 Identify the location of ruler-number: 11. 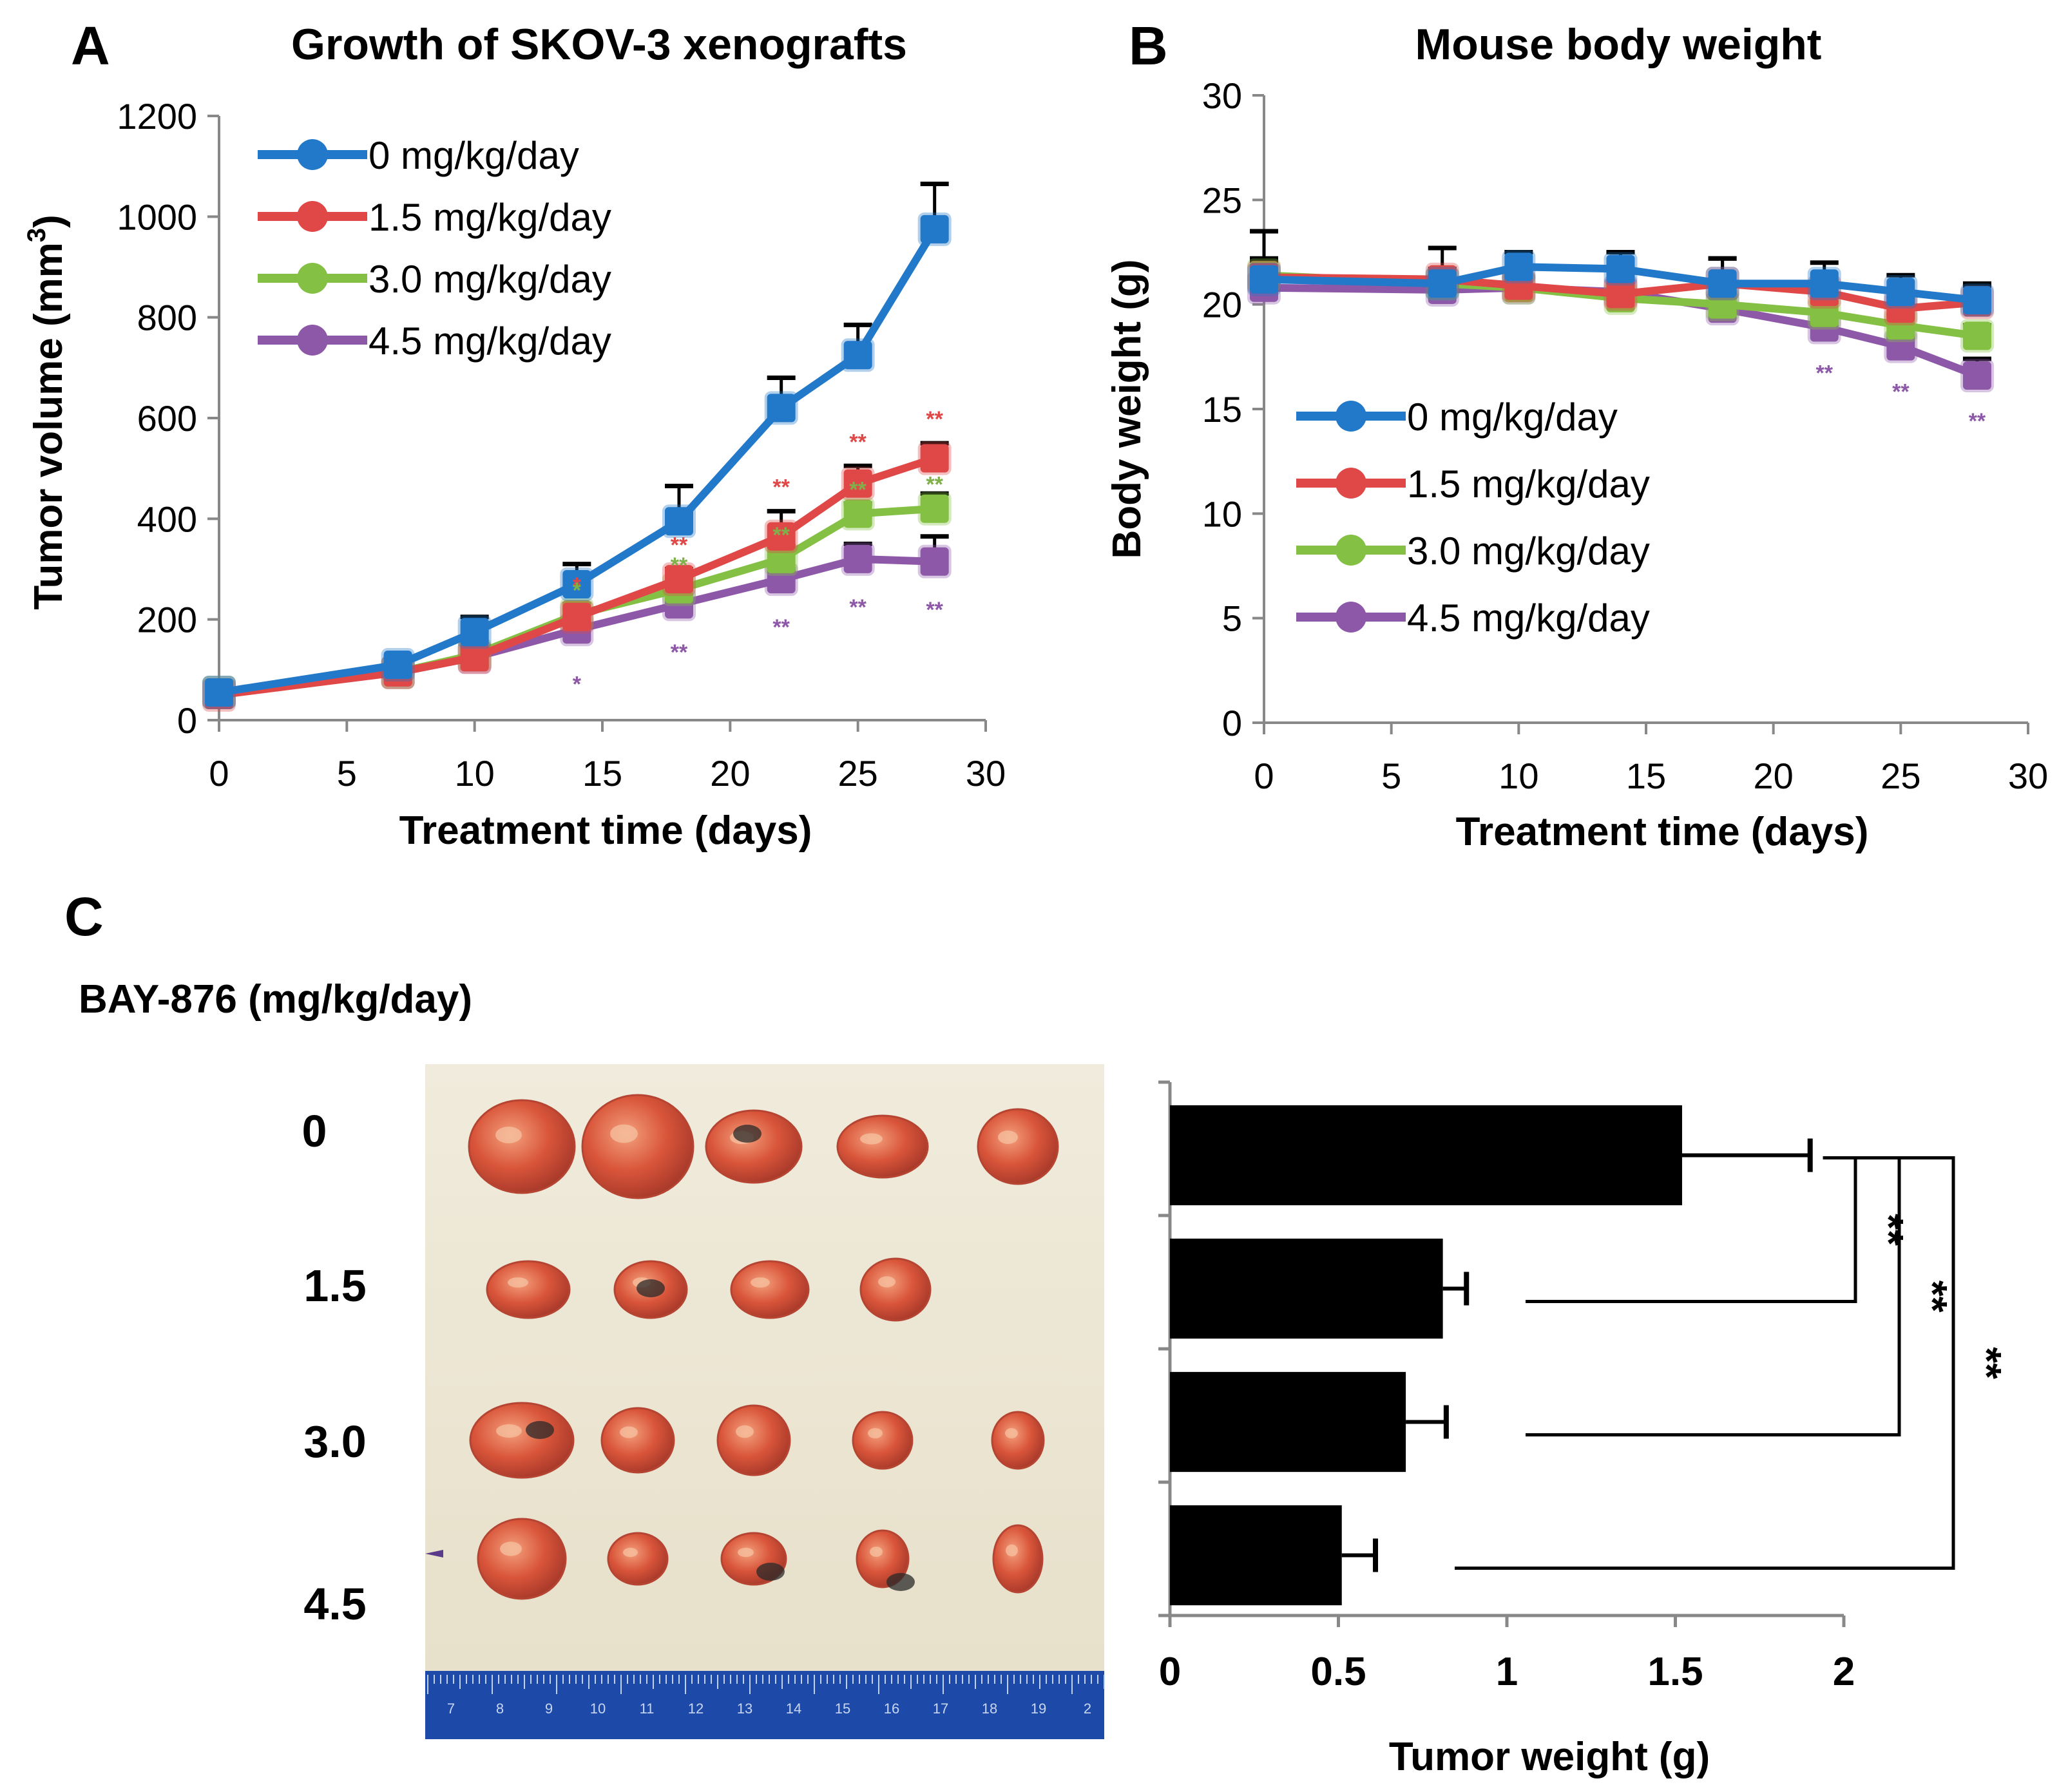
(647, 1709).